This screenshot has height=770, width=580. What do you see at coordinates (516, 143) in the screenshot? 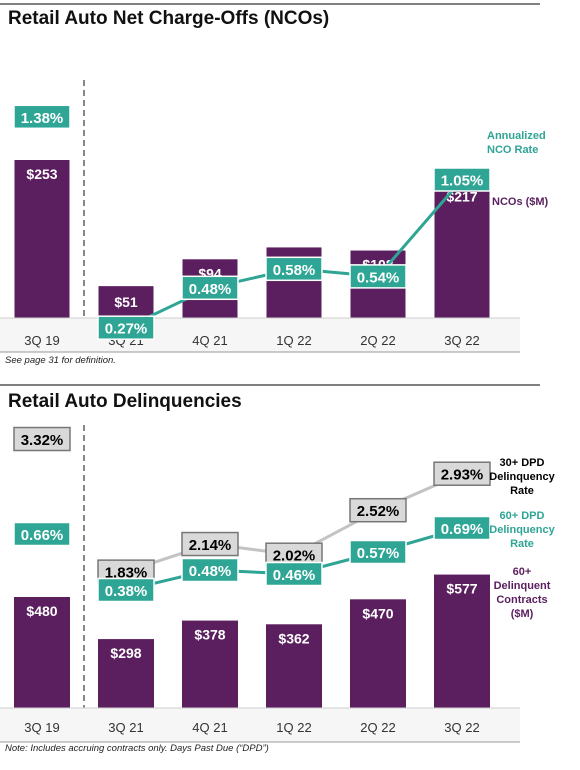
I see `legend-label-annualized-nco-rate: Annualized NCO Rate` at bounding box center [516, 143].